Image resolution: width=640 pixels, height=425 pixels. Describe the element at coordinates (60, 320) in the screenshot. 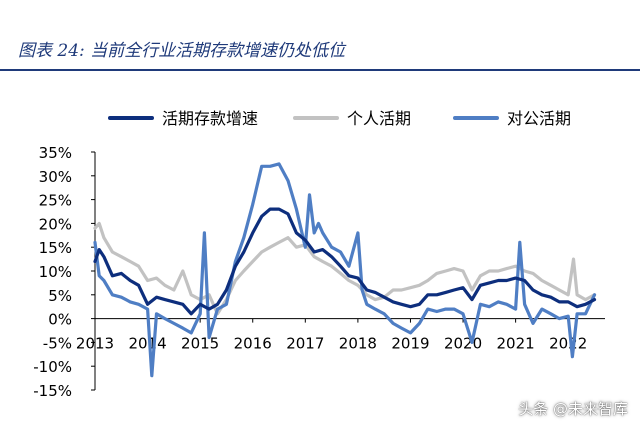

I see `y-tick-label: 0%` at that location.